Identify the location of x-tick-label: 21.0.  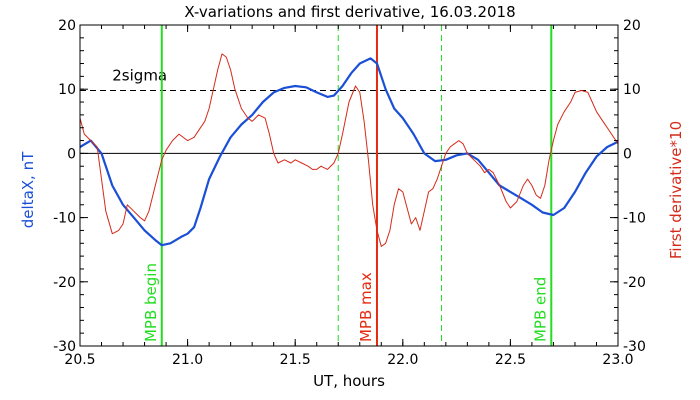
(187, 360).